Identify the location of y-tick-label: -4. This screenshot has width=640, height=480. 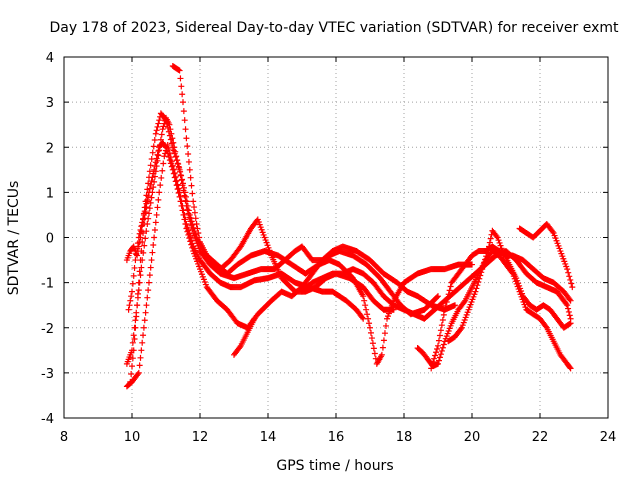
(47, 419).